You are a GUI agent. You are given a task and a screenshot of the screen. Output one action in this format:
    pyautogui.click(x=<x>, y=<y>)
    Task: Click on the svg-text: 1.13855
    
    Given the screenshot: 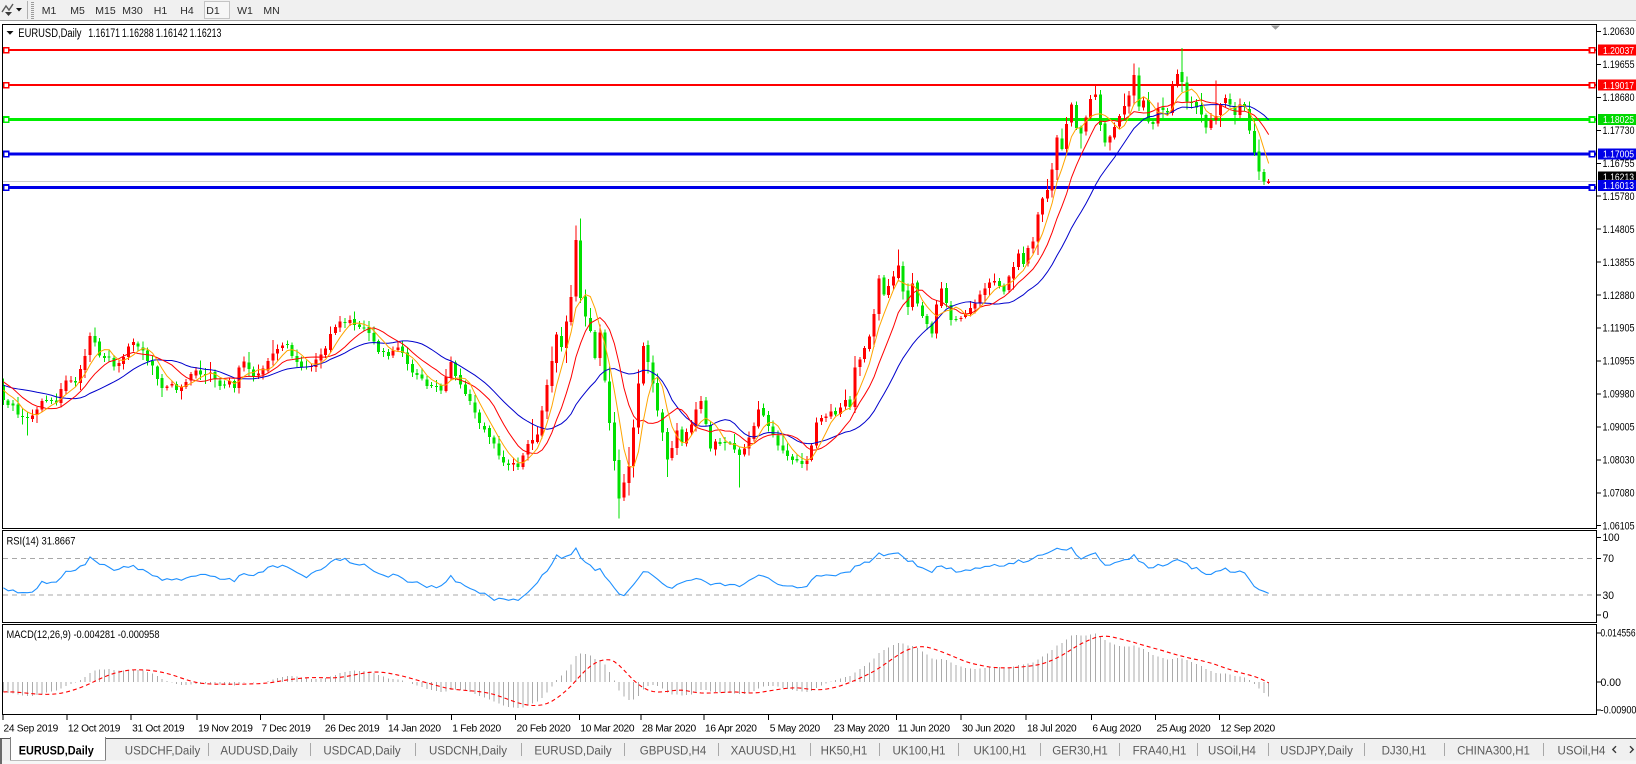 What is the action you would take?
    pyautogui.click(x=1619, y=263)
    